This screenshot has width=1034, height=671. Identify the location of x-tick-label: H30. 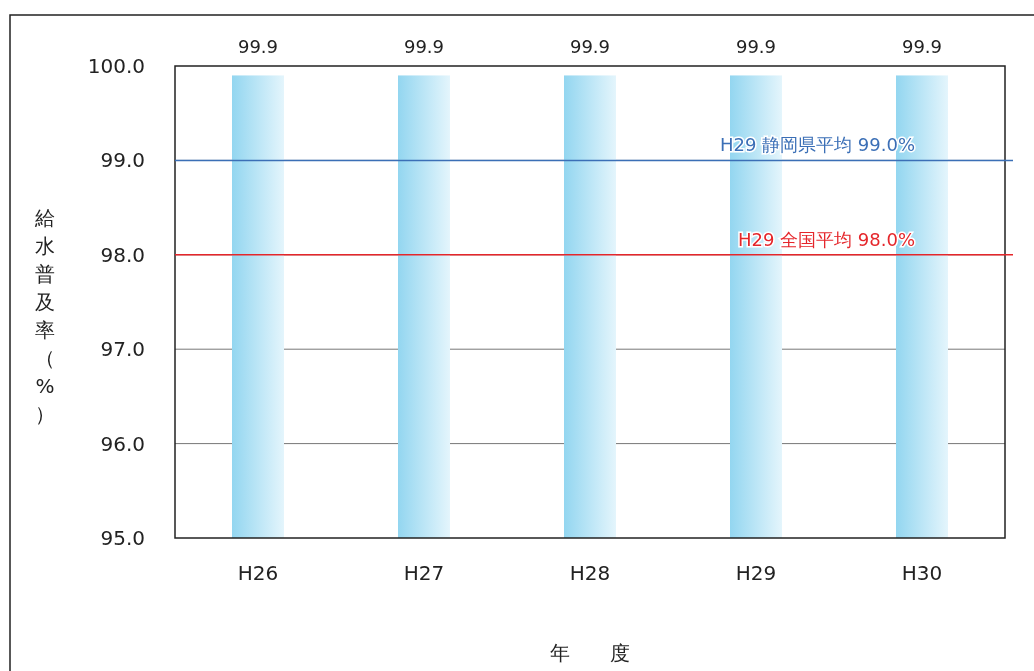
(922, 573).